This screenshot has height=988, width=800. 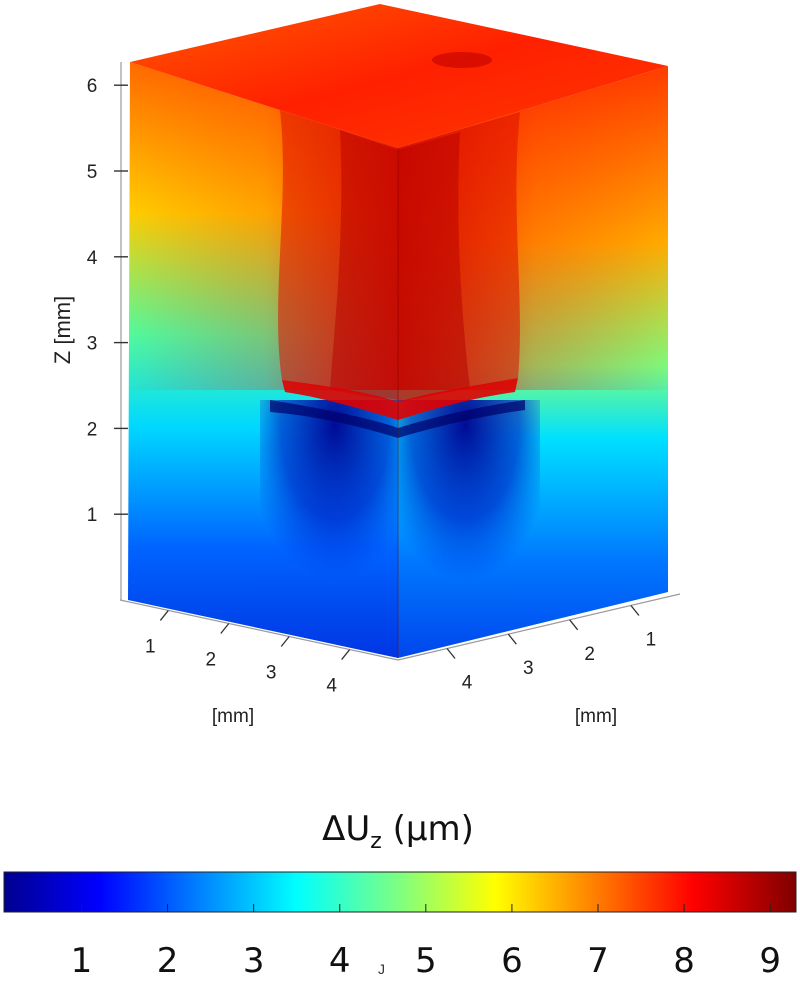 I want to click on right-axis-unit-label: [mm], so click(x=596, y=716).